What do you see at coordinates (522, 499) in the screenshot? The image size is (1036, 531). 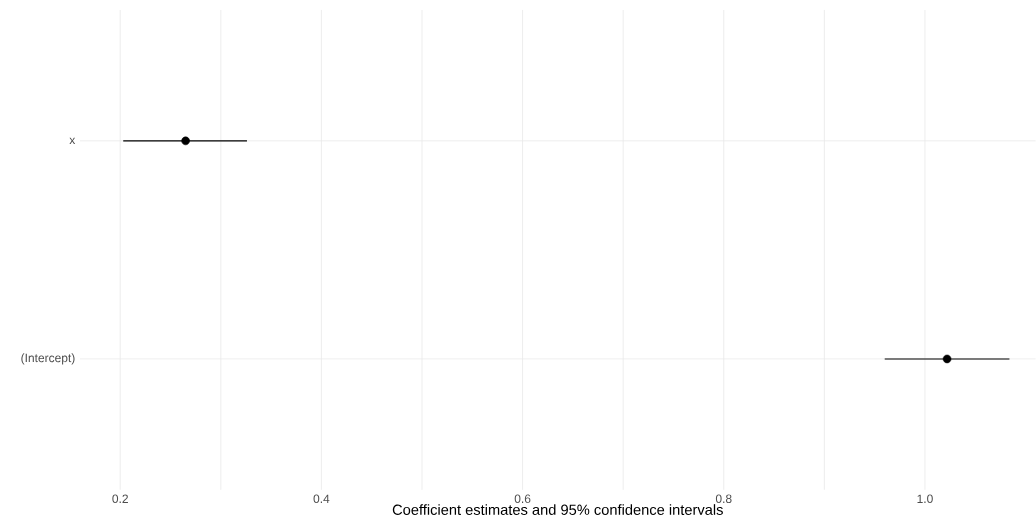 I see `x-tick-label: 0.6` at bounding box center [522, 499].